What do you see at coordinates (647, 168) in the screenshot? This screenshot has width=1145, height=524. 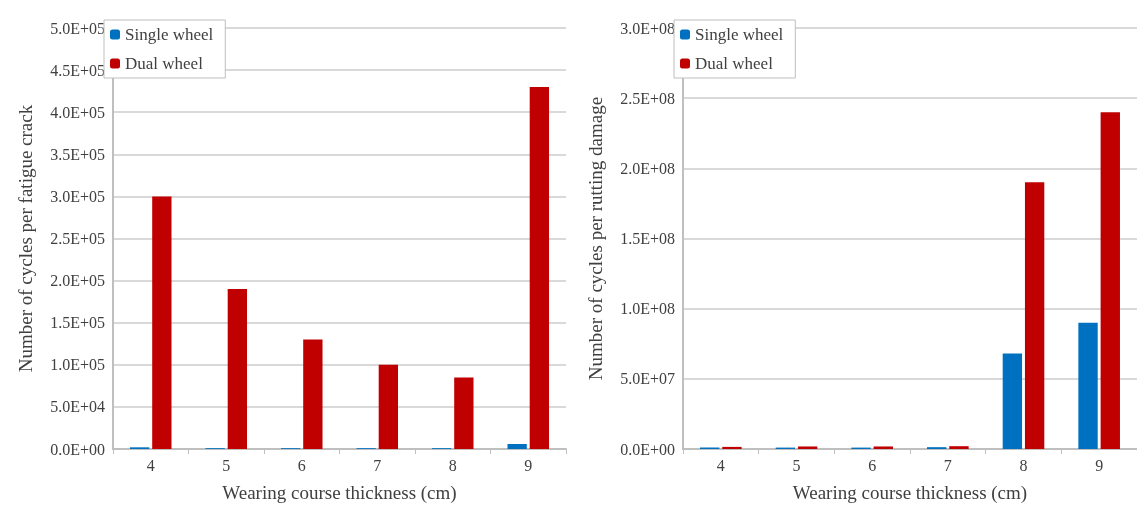 I see `y-tick-label: 2.0E+08` at bounding box center [647, 168].